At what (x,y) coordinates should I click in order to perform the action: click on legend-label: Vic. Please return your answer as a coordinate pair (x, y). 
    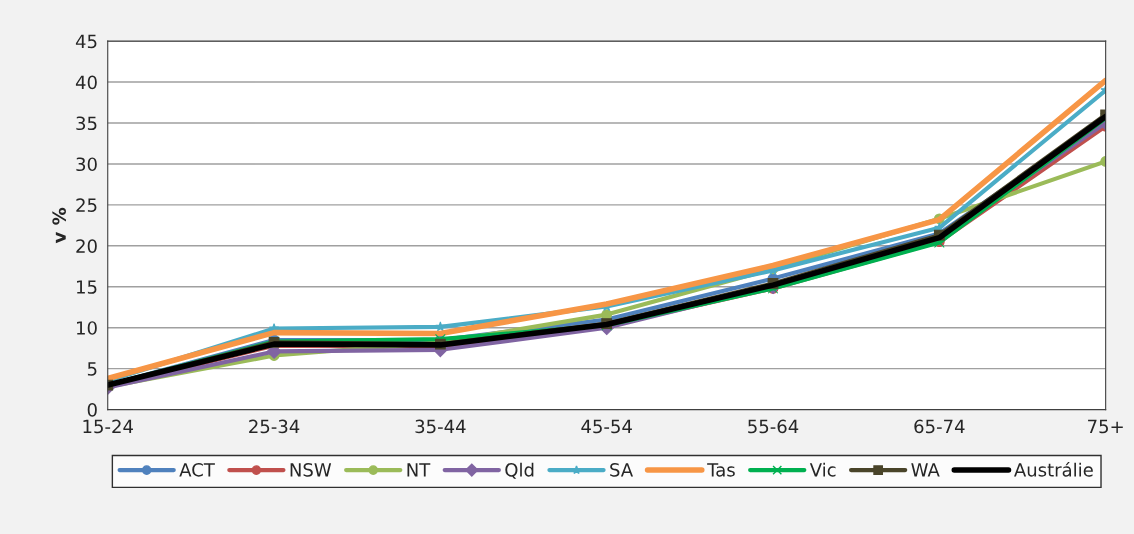
    Looking at the image, I should click on (822, 469).